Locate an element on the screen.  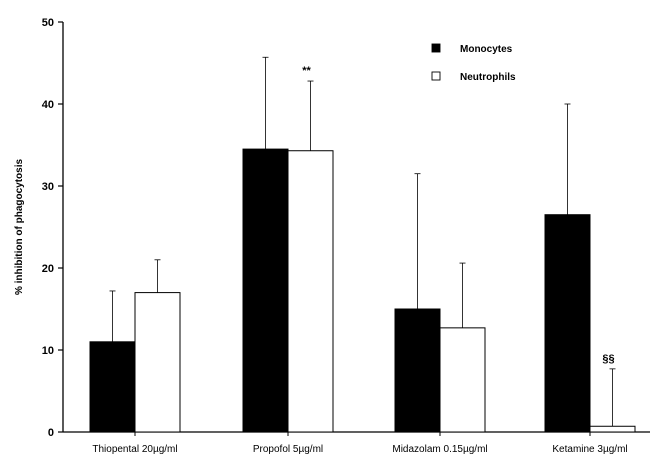
legend-swatch-monocytes is located at coordinates (436, 48).